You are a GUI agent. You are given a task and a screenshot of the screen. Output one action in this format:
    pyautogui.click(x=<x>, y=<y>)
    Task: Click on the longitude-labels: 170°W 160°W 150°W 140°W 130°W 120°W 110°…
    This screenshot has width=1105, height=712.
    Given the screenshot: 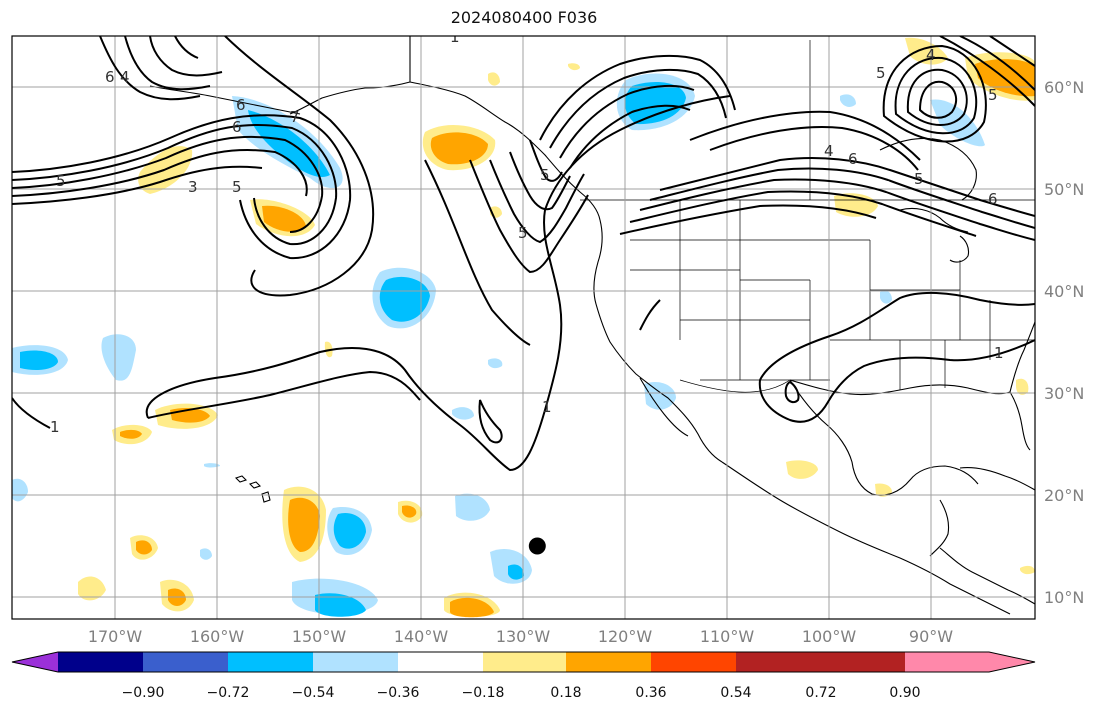 What is the action you would take?
    pyautogui.click(x=520, y=636)
    